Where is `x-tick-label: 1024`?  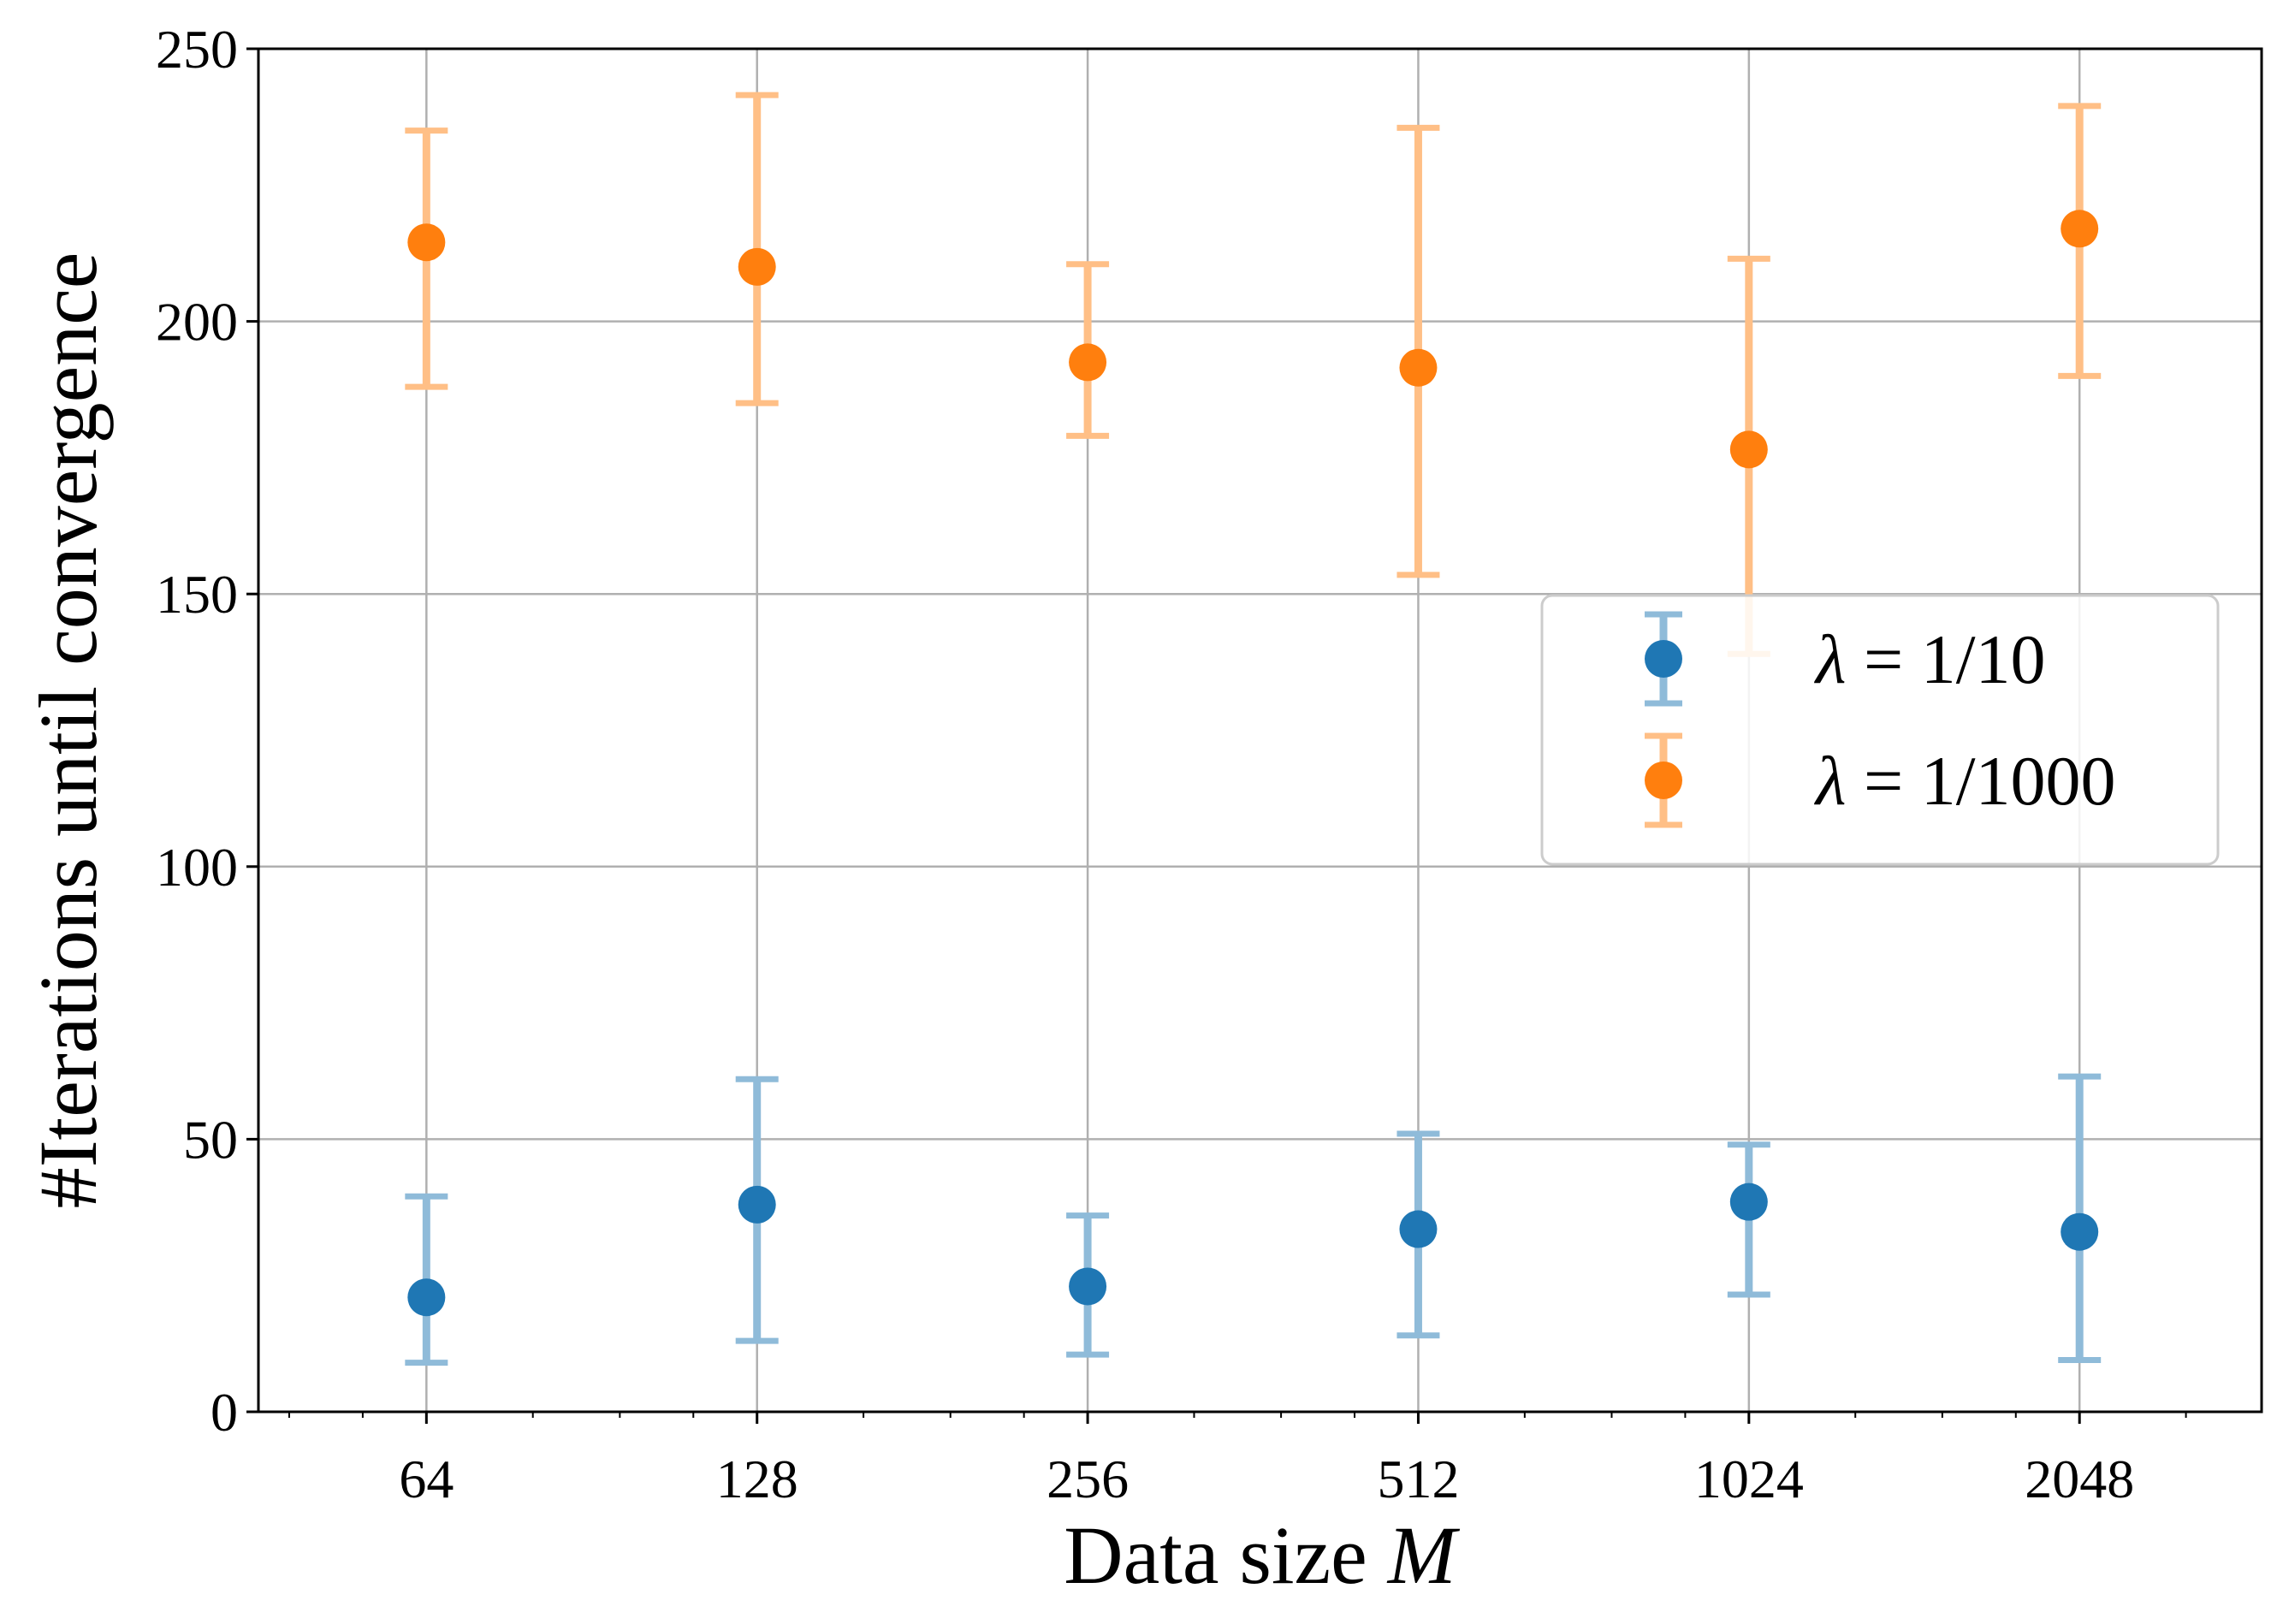 x-tick-label: 1024 is located at coordinates (1749, 1479).